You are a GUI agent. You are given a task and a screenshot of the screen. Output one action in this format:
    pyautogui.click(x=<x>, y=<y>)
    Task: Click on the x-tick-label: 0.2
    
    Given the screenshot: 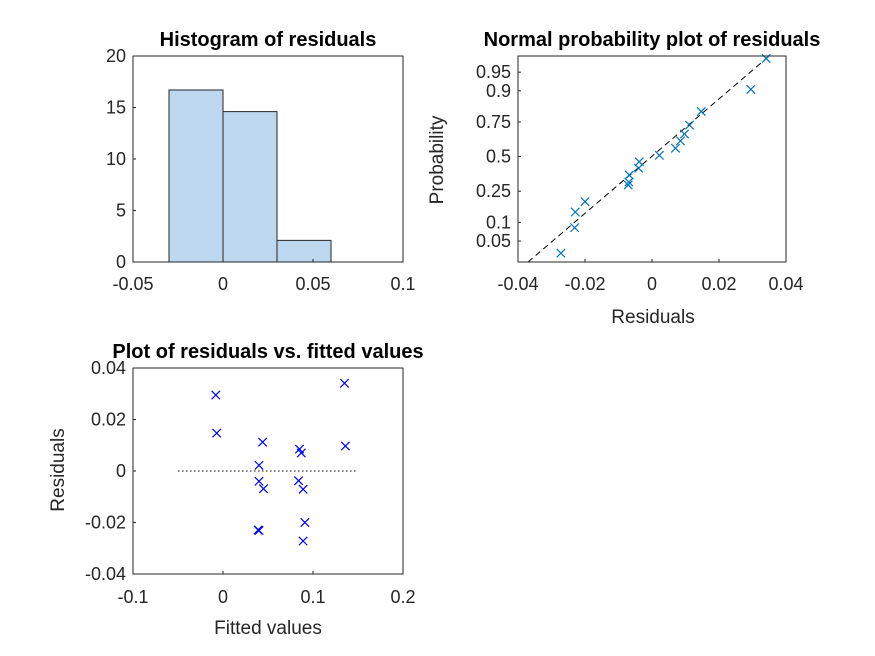 What is the action you would take?
    pyautogui.click(x=402, y=597)
    